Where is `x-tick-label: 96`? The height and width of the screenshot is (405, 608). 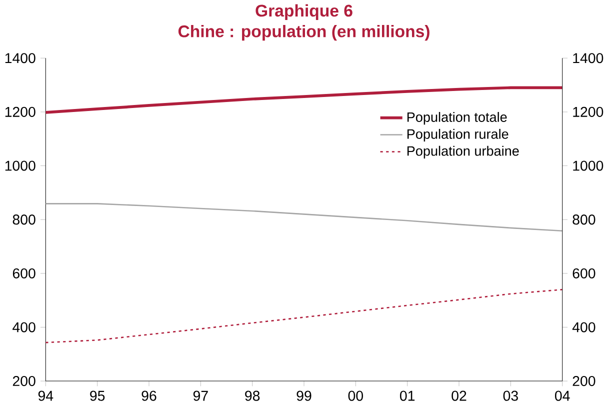
x-tick-label: 96 is located at coordinates (149, 395).